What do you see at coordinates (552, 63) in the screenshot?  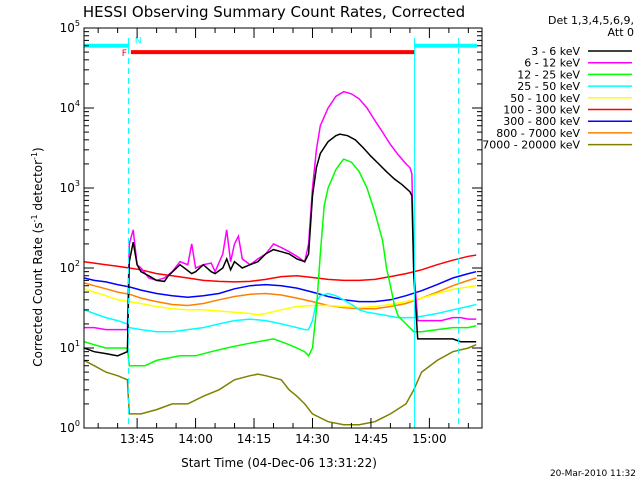 I see `legend-entry-label: 6 - 12 keV` at bounding box center [552, 63].